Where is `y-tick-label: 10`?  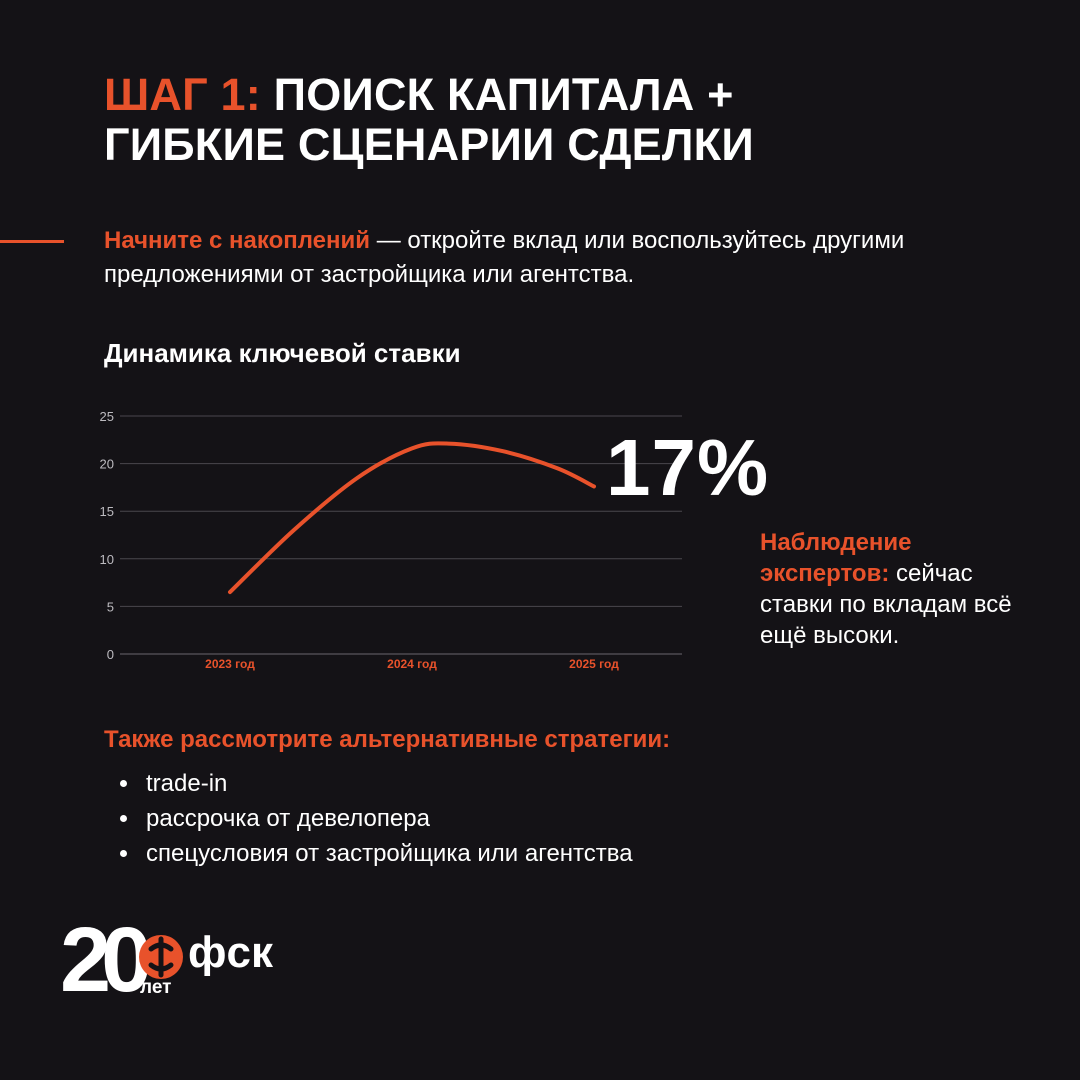
y-tick-label: 10 is located at coordinates (107, 559).